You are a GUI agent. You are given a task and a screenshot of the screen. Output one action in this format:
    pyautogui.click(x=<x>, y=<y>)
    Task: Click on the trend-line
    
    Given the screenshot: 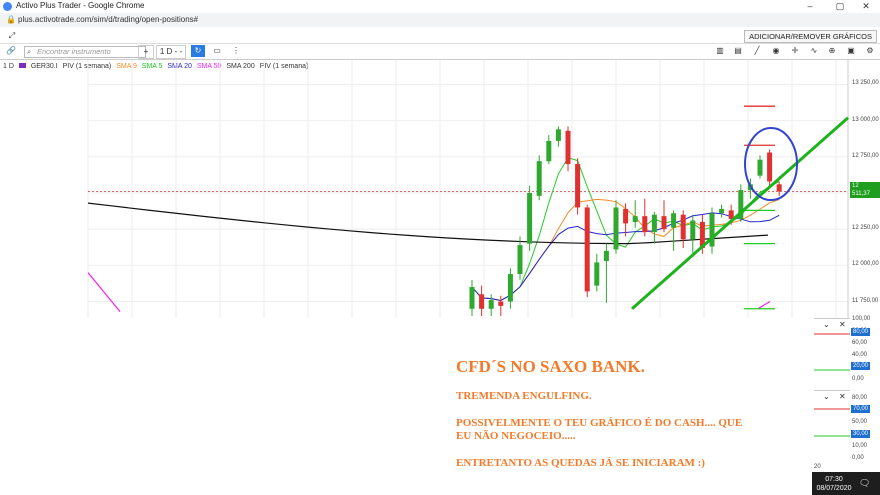 What is the action you would take?
    pyautogui.click(x=740, y=213)
    